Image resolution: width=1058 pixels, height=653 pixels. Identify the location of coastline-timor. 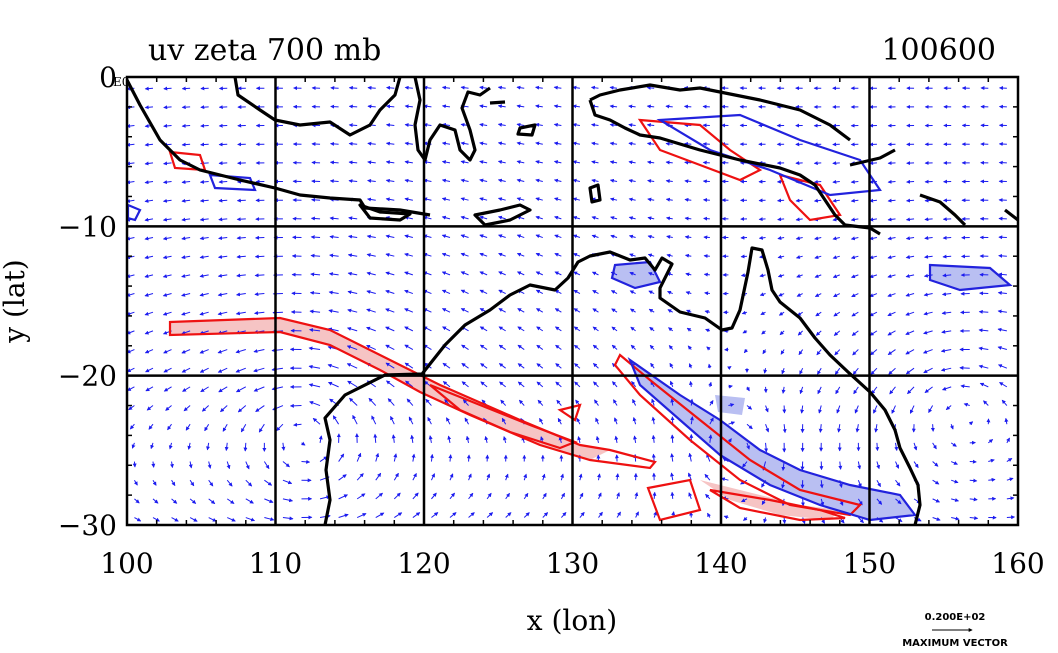
(502, 215).